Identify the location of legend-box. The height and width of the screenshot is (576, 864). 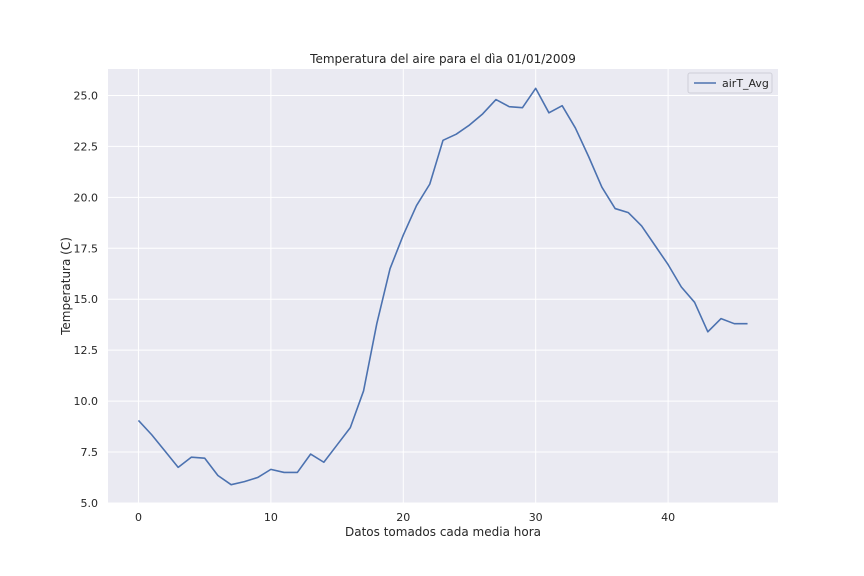
(730, 83).